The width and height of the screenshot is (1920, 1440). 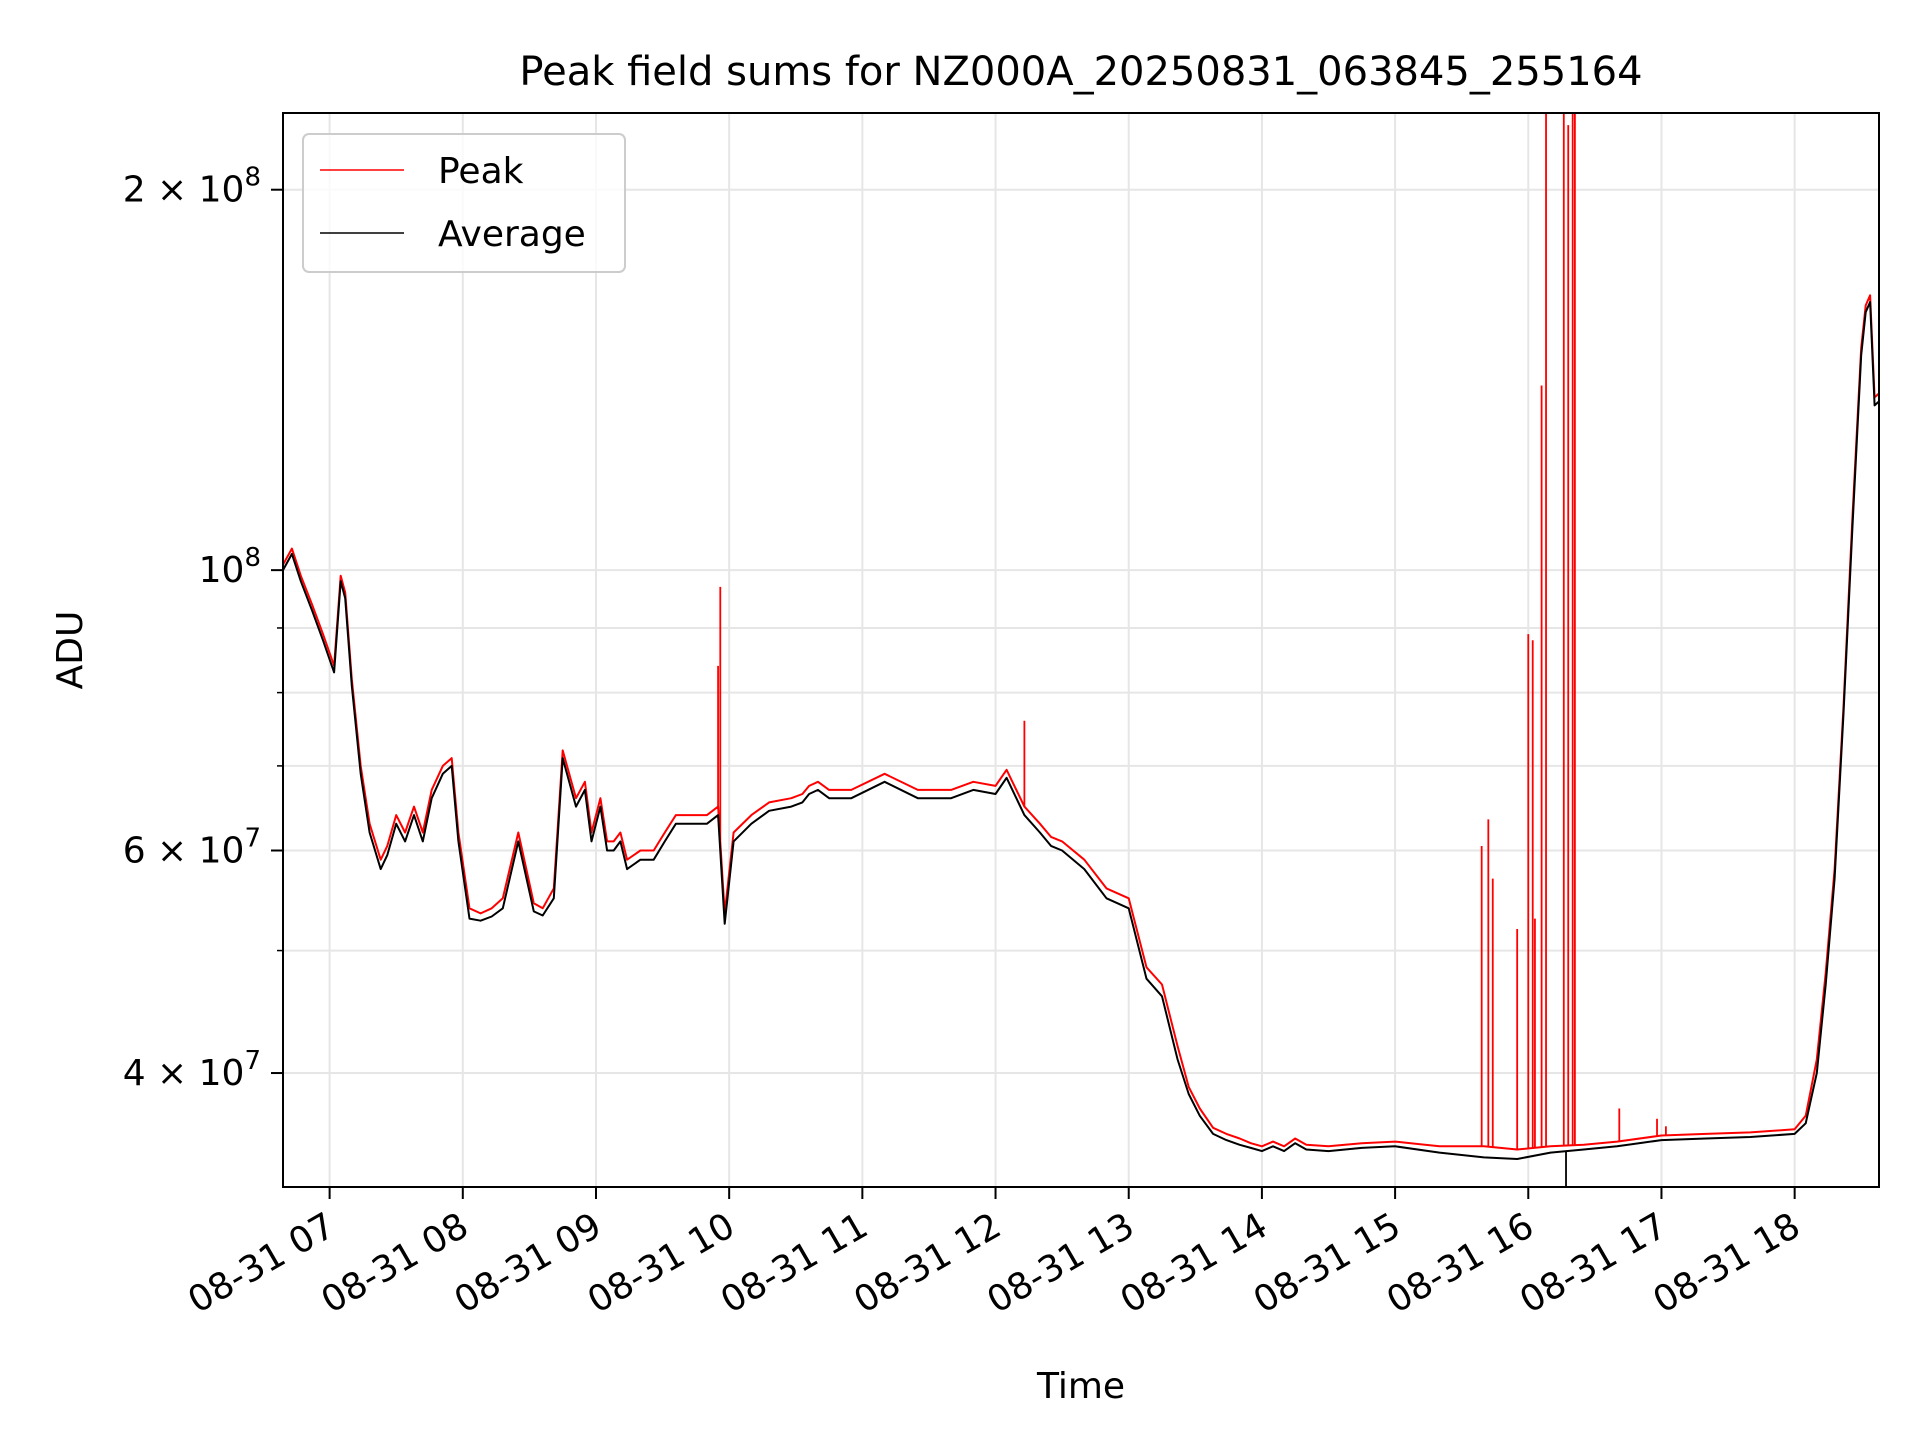 I want to click on legend-label-peak: Peak, so click(x=481, y=171).